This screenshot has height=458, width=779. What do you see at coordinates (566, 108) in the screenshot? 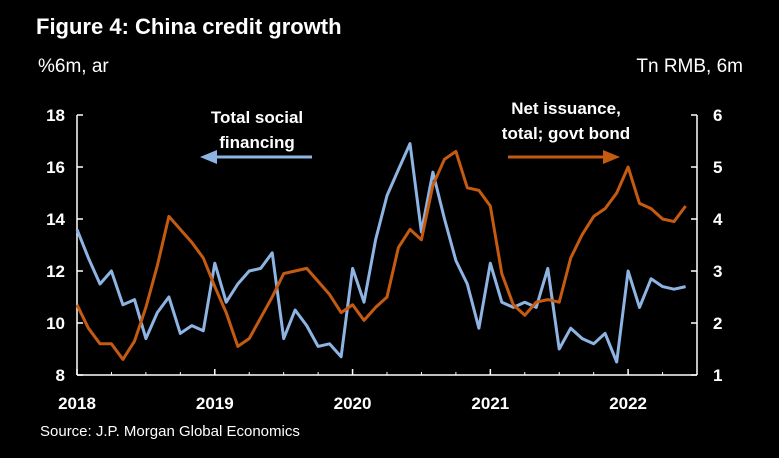
I see `bond-annotation-line1: Net issuance,` at bounding box center [566, 108].